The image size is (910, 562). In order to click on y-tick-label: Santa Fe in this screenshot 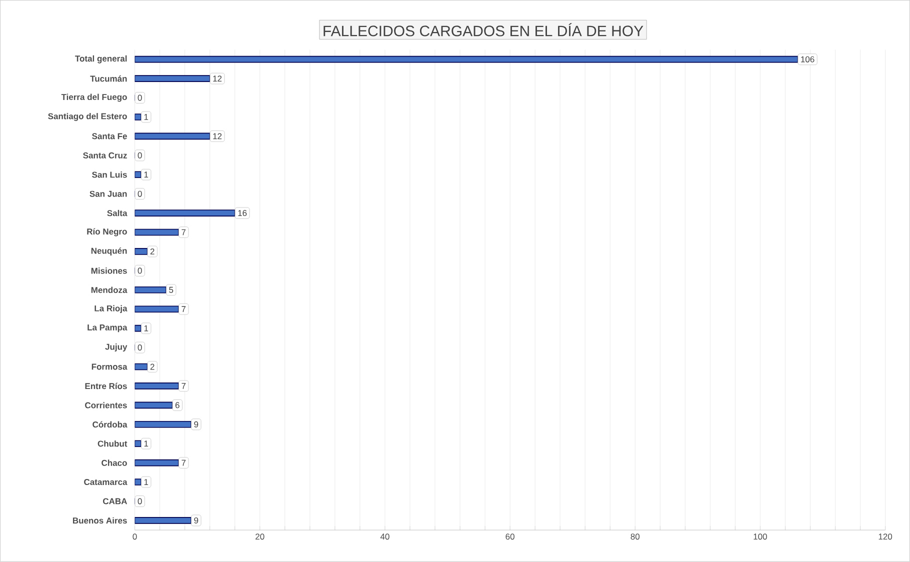, I will do `click(109, 136)`.